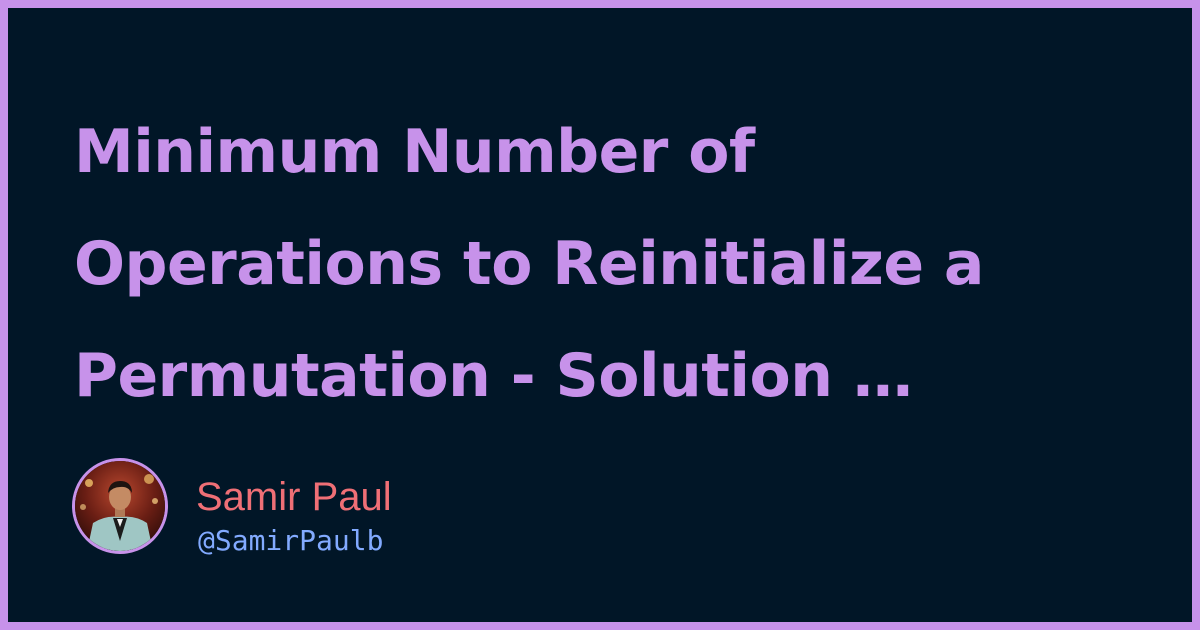 The width and height of the screenshot is (1200, 630). What do you see at coordinates (291, 540) in the screenshot?
I see `author-handle: @SamirPaulb` at bounding box center [291, 540].